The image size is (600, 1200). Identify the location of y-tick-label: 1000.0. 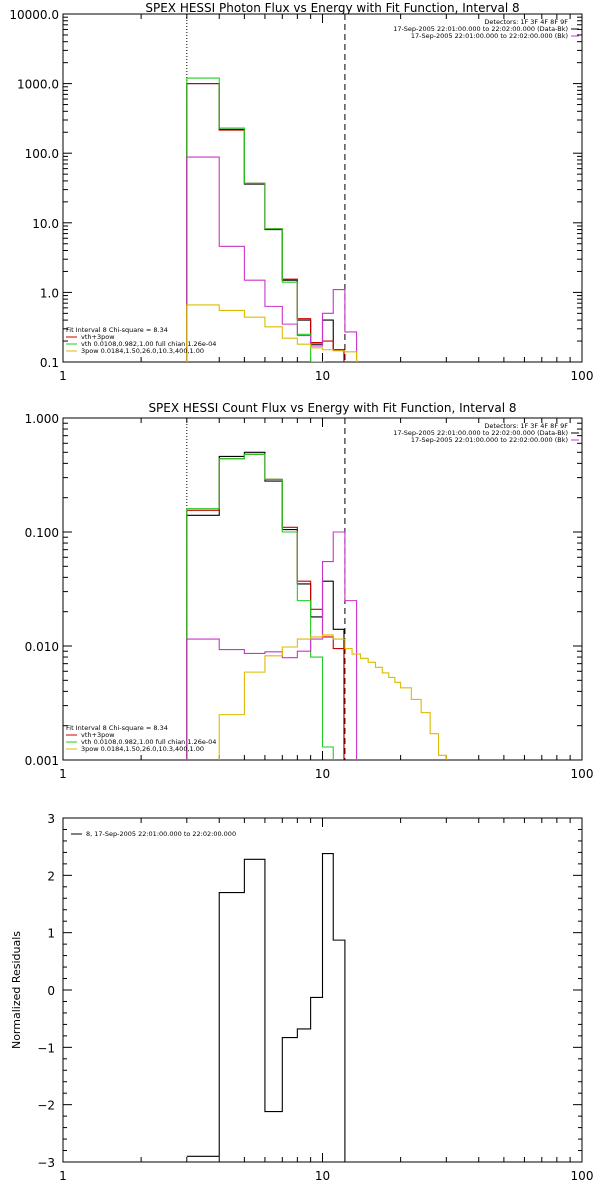
(38, 85).